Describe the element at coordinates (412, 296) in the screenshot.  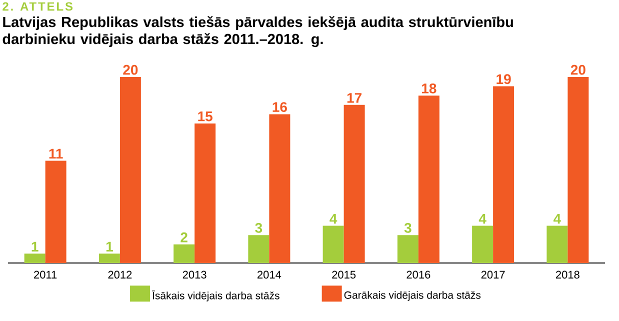
I see `legend-label: Garākais vidējais darba stāžs` at that location.